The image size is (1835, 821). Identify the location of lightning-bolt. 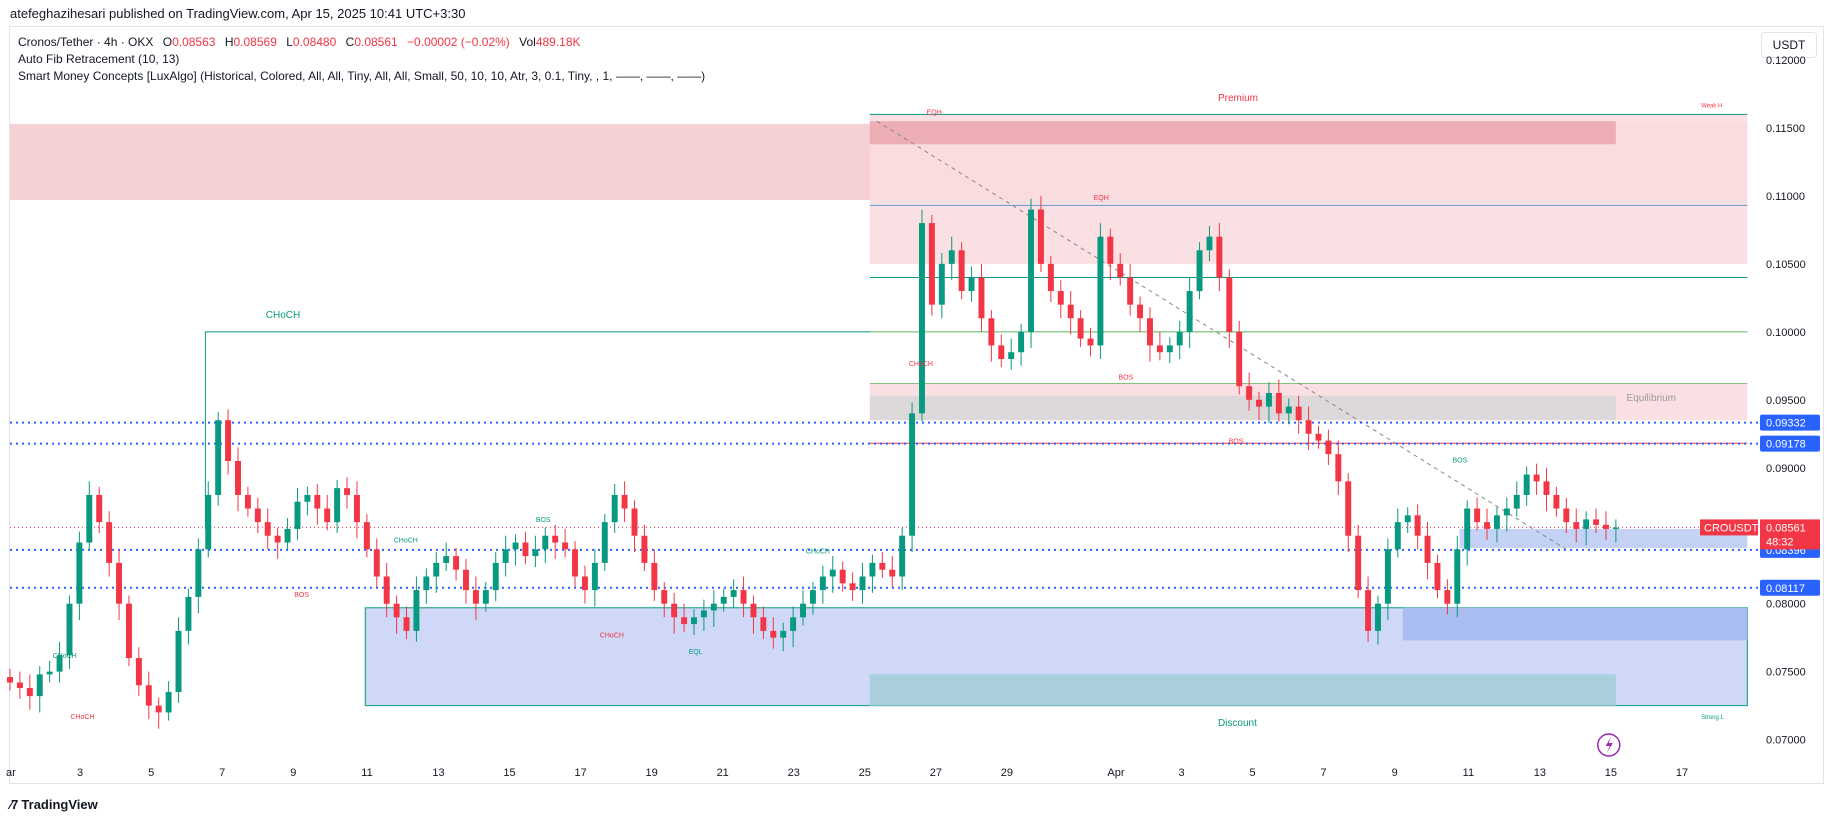
(1609, 745).